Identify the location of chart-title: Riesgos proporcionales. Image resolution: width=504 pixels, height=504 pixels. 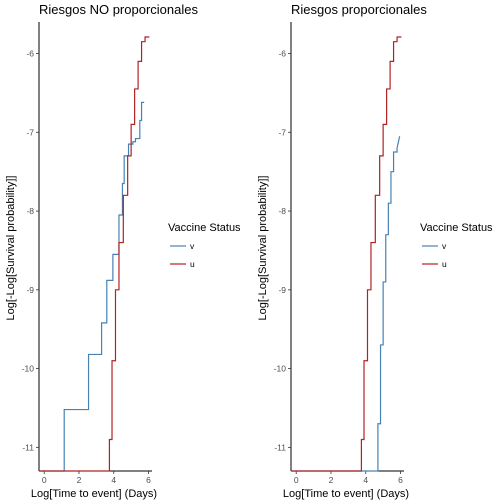
(359, 9).